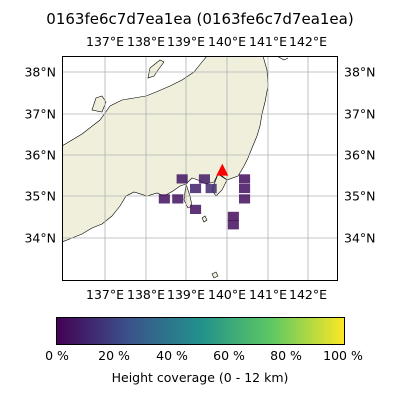  What do you see at coordinates (99, 104) in the screenshot?
I see `noto-peninsula` at bounding box center [99, 104].